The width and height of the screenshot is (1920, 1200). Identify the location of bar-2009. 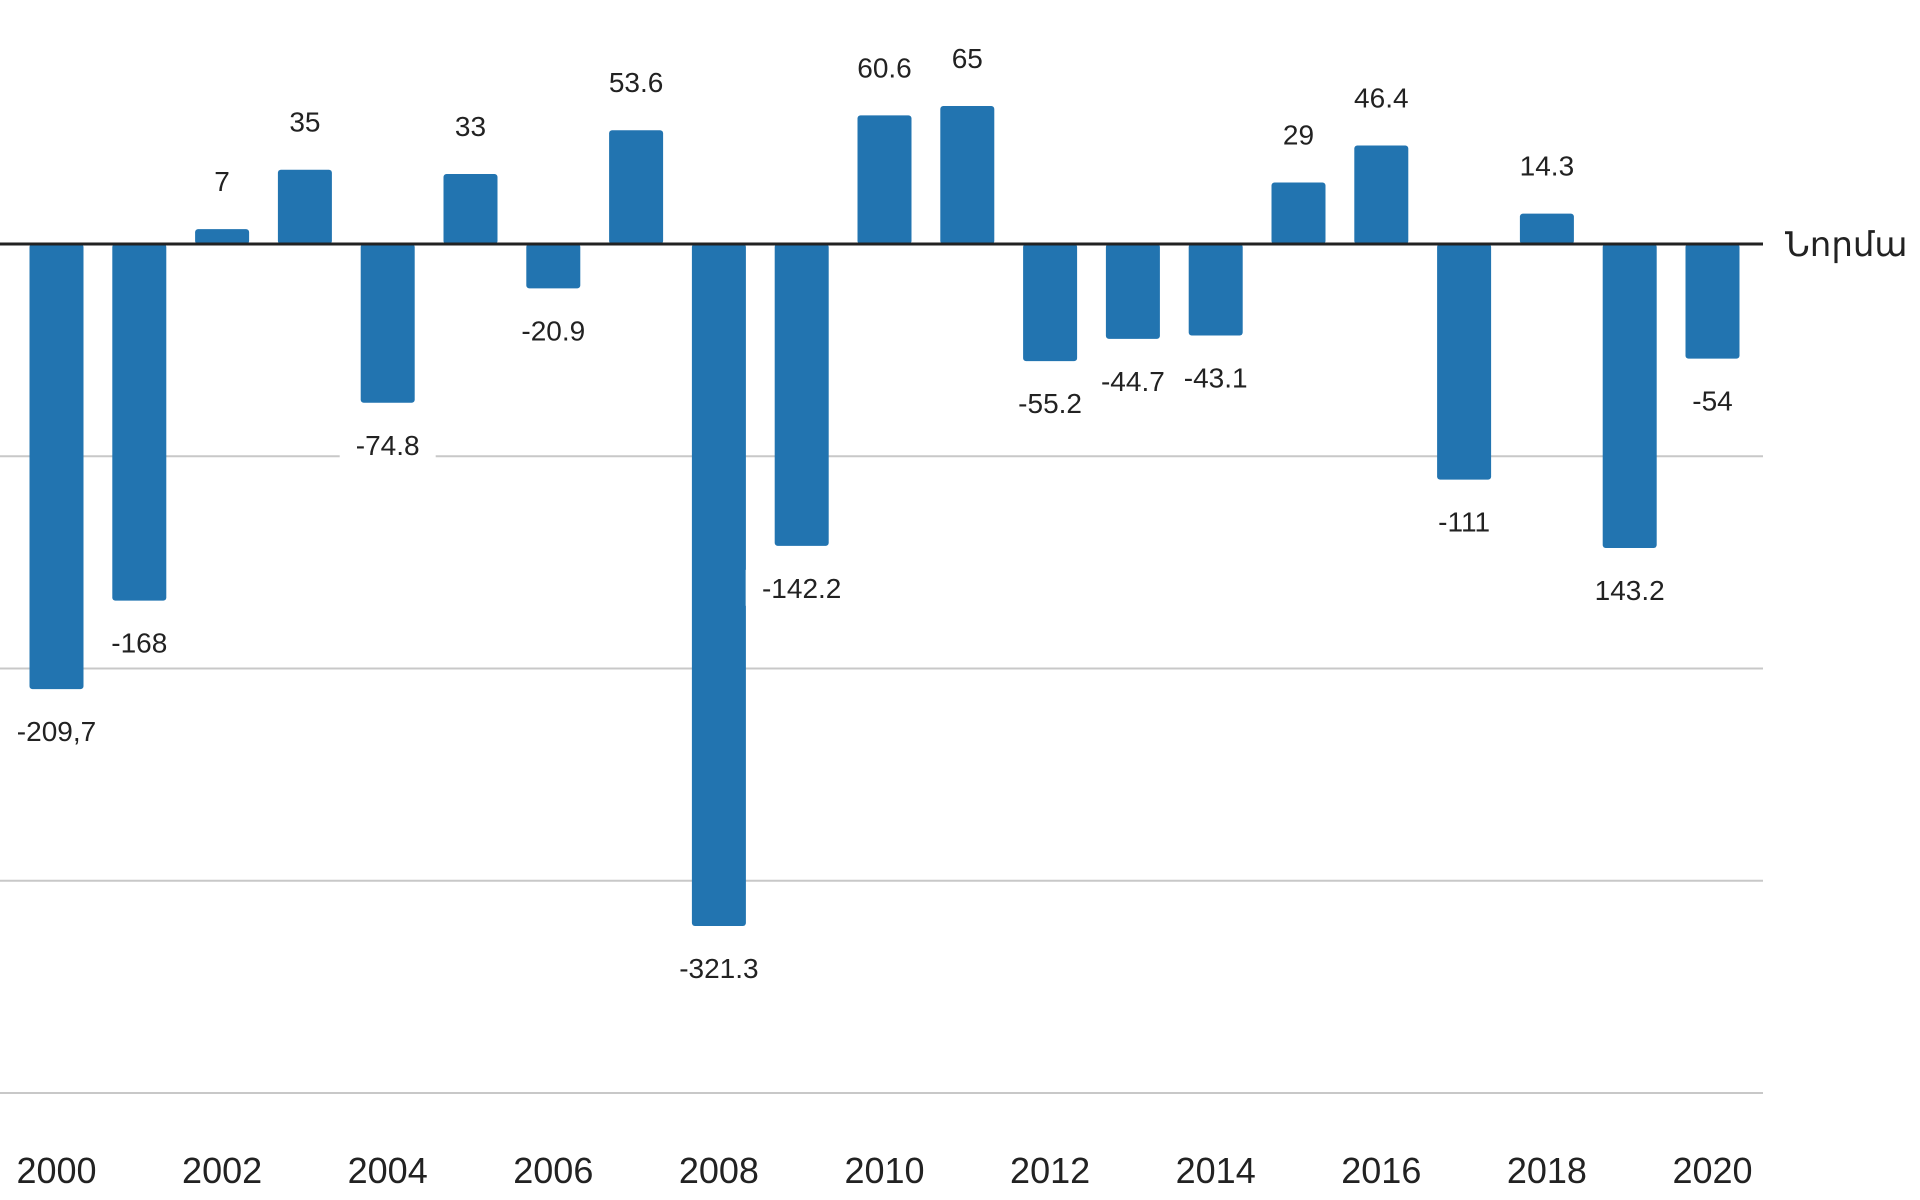
(801, 395).